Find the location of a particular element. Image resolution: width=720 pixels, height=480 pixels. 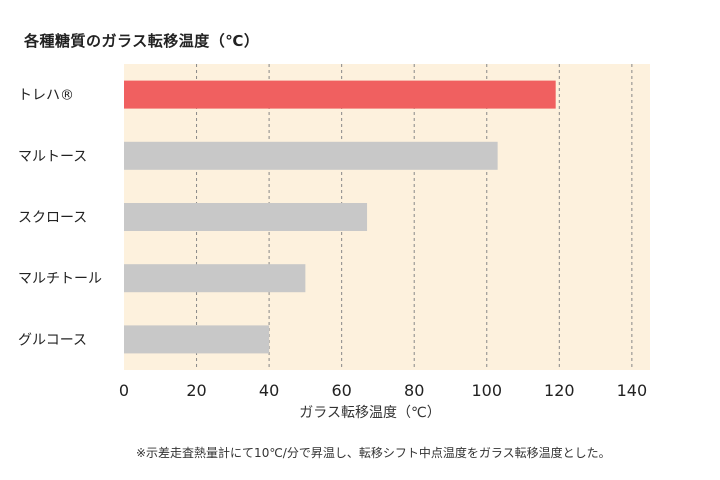

x-tick-label: 40 is located at coordinates (269, 390).